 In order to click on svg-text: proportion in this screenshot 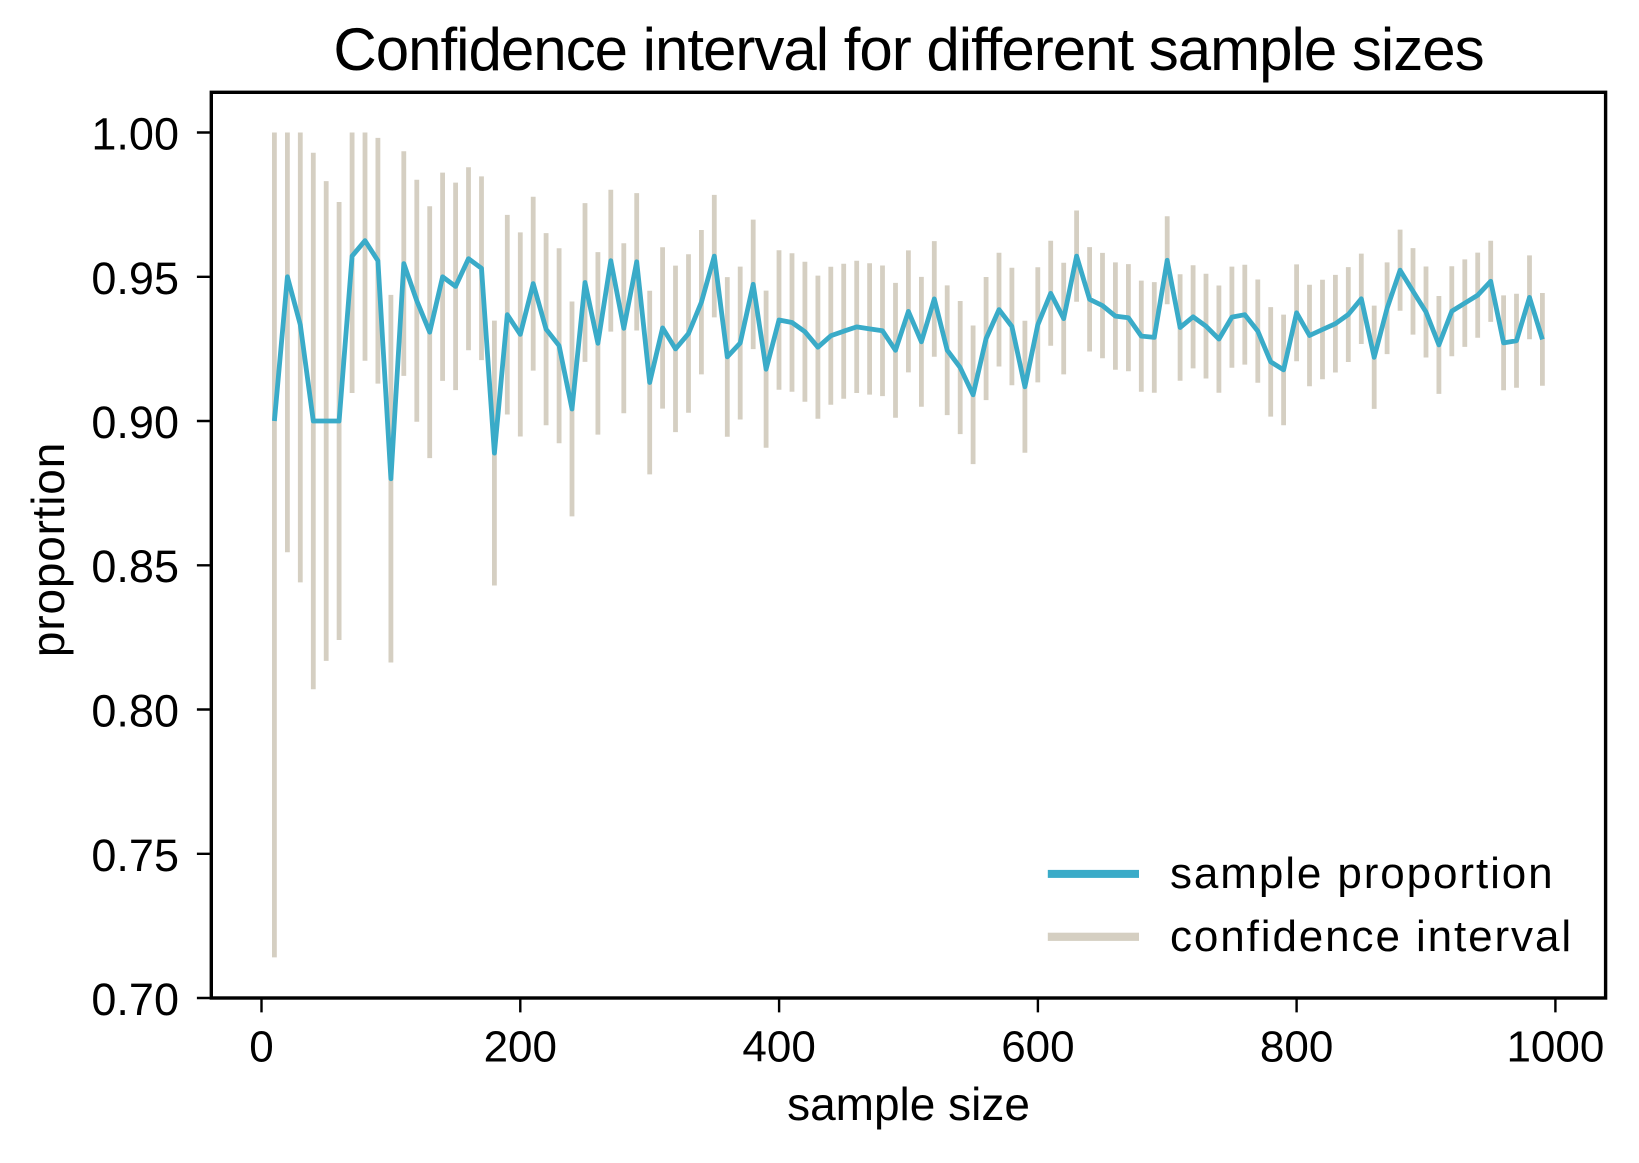, I will do `click(48, 549)`.